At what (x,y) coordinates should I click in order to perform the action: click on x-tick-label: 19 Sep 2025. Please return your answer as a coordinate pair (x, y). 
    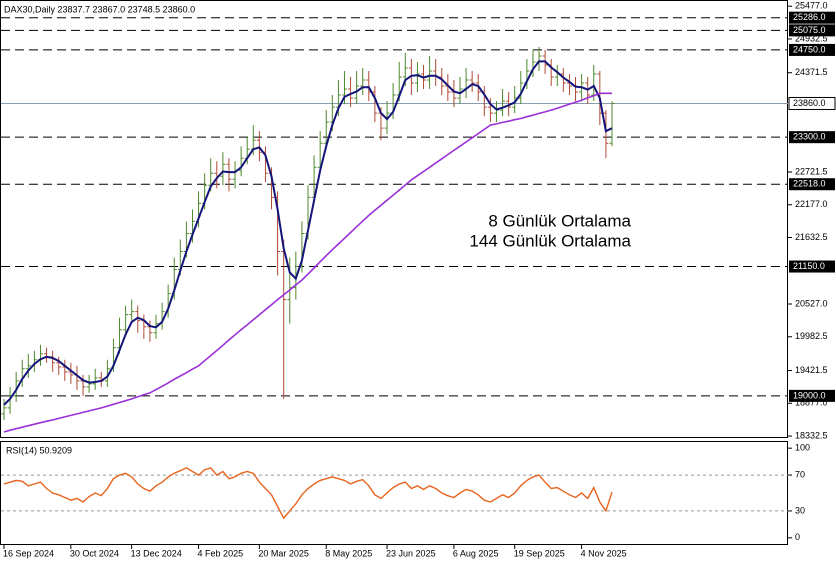
    Looking at the image, I should click on (539, 553).